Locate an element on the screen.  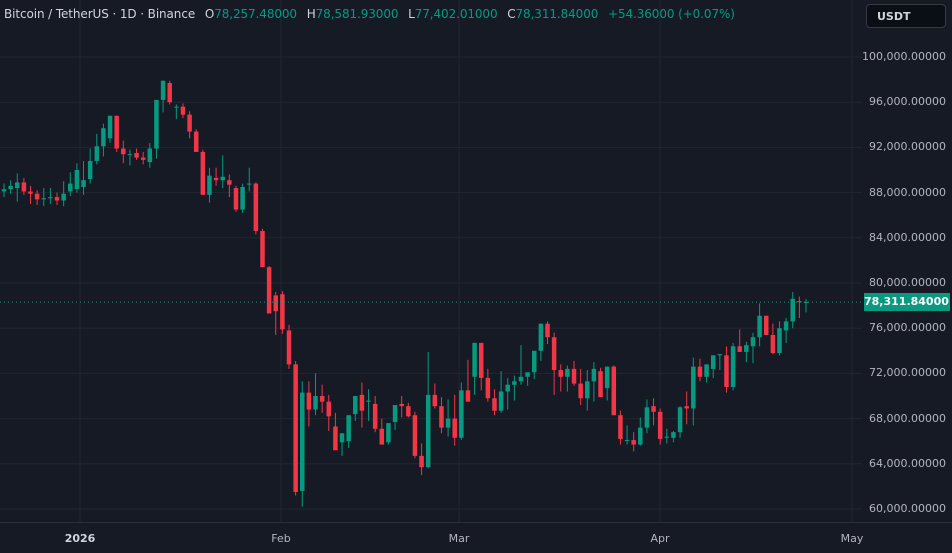
high-value: 78,581.93000 is located at coordinates (357, 14).